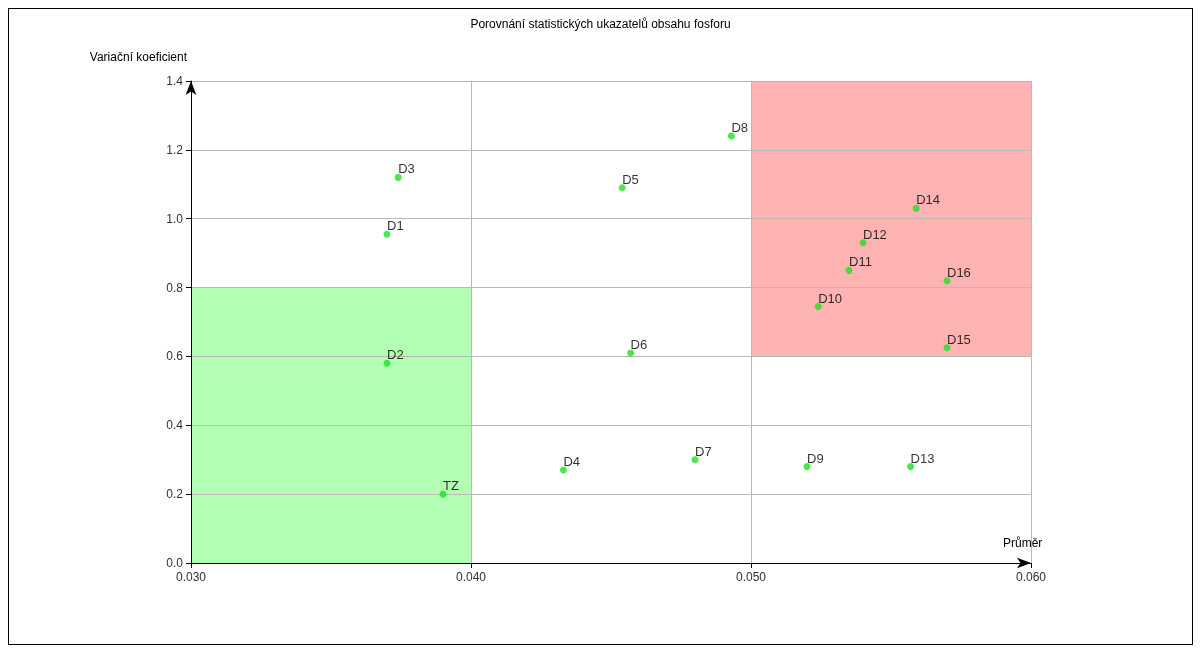 The image size is (1201, 653). What do you see at coordinates (175, 218) in the screenshot?
I see `y-tick-label: 1.0` at bounding box center [175, 218].